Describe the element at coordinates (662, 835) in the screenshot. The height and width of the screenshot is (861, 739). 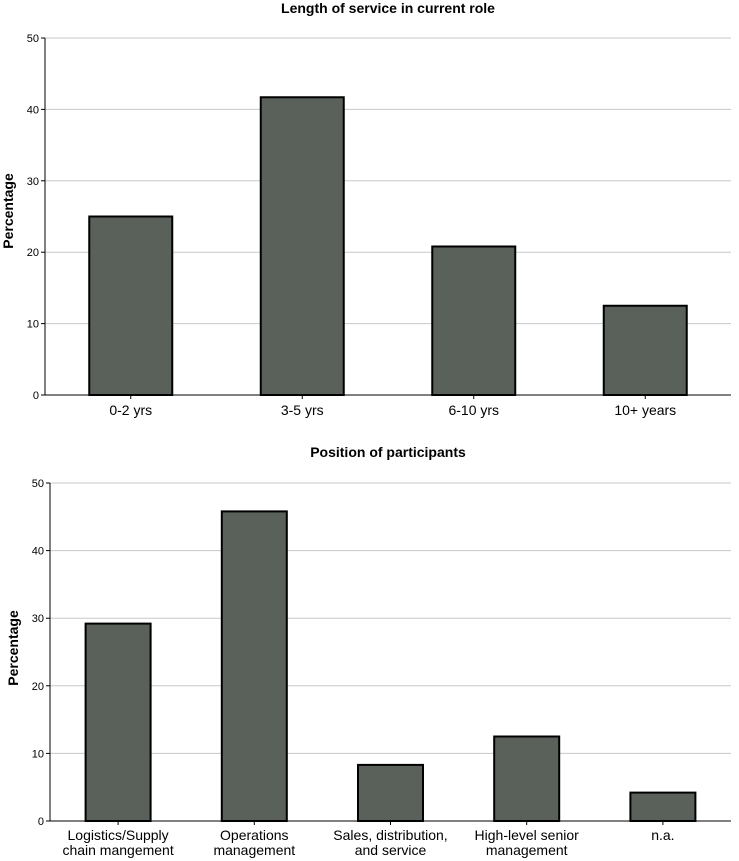
I see `x-tick-label: n.a.` at that location.